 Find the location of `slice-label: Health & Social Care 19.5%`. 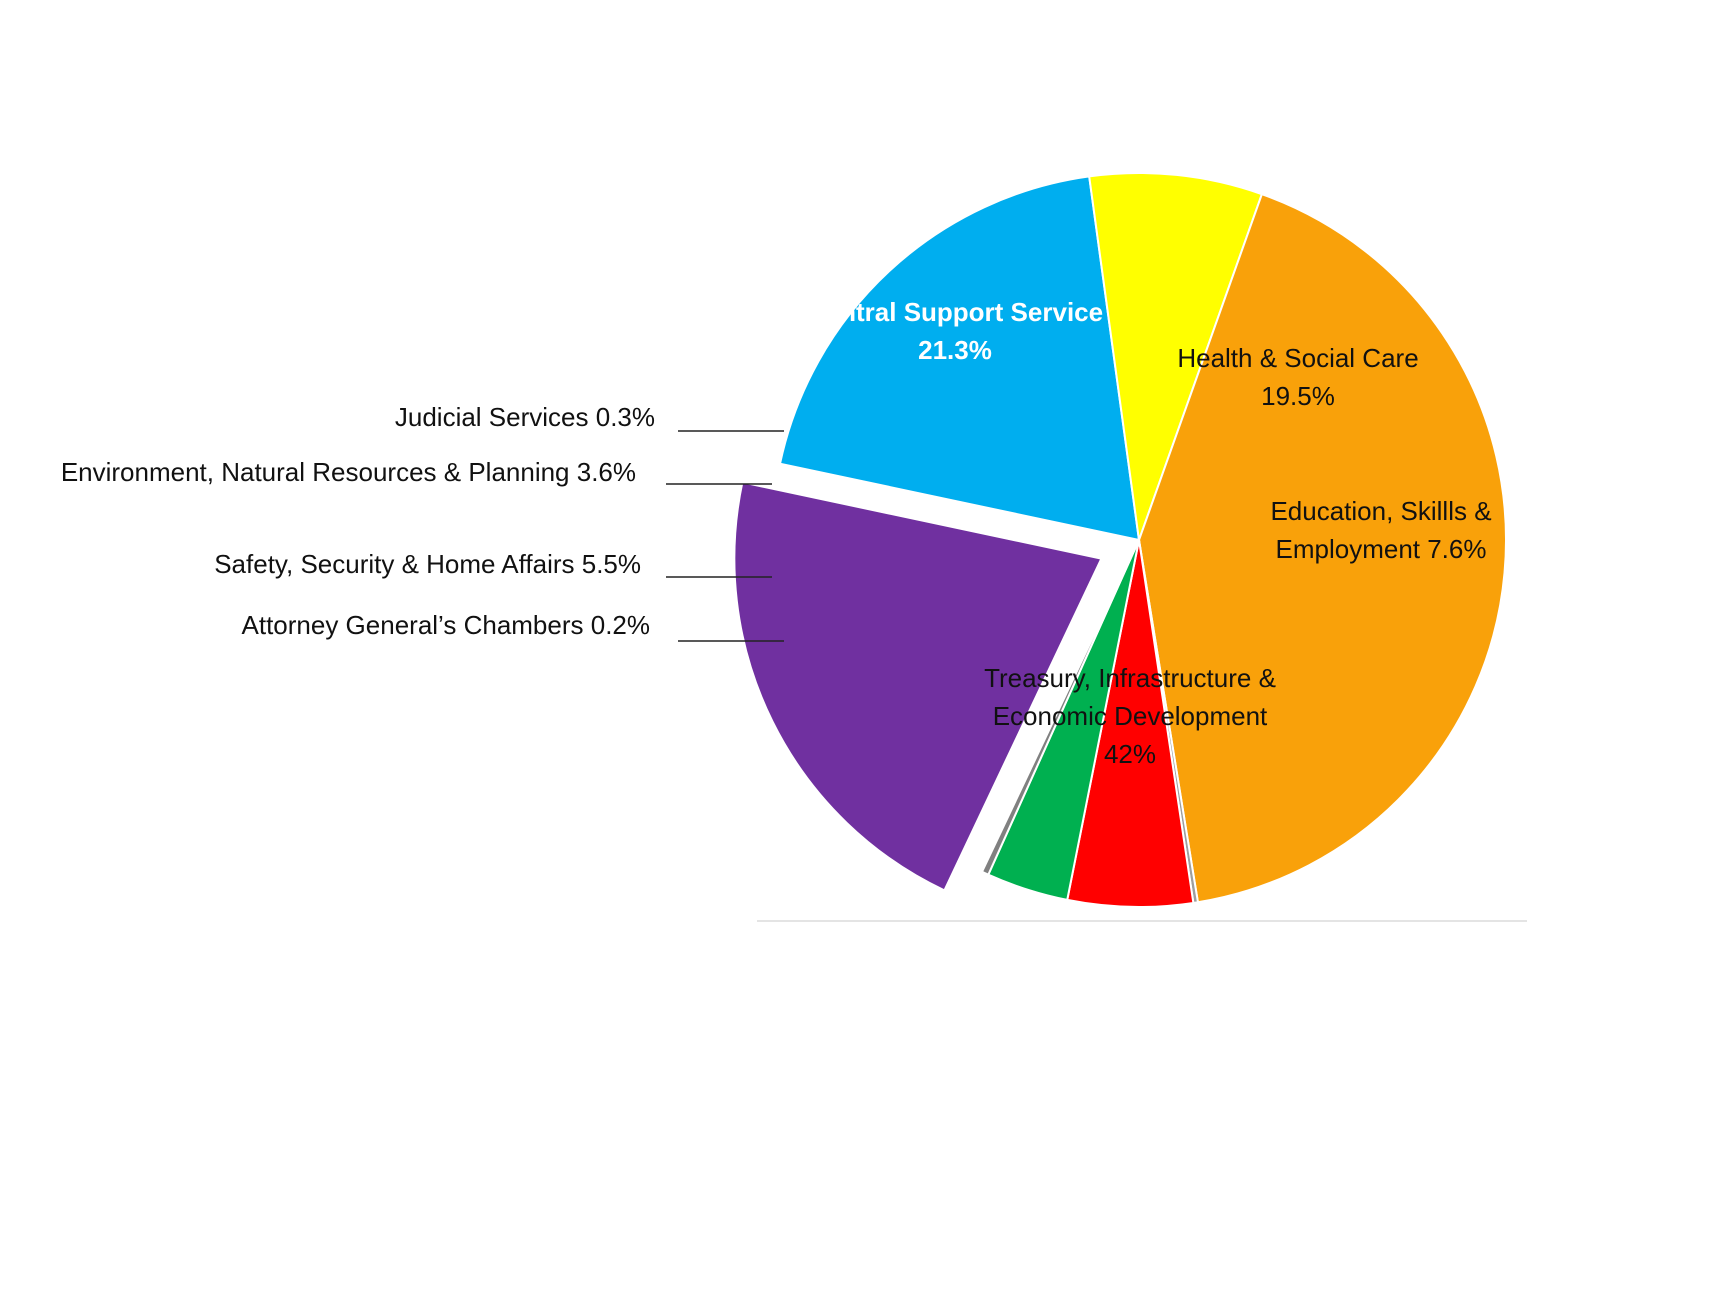

slice-label: Health & Social Care 19.5% is located at coordinates (1297, 377).